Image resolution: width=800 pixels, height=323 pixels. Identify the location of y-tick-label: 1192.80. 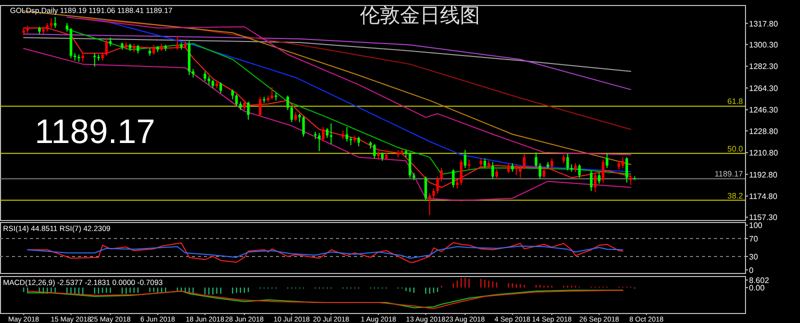
(763, 175).